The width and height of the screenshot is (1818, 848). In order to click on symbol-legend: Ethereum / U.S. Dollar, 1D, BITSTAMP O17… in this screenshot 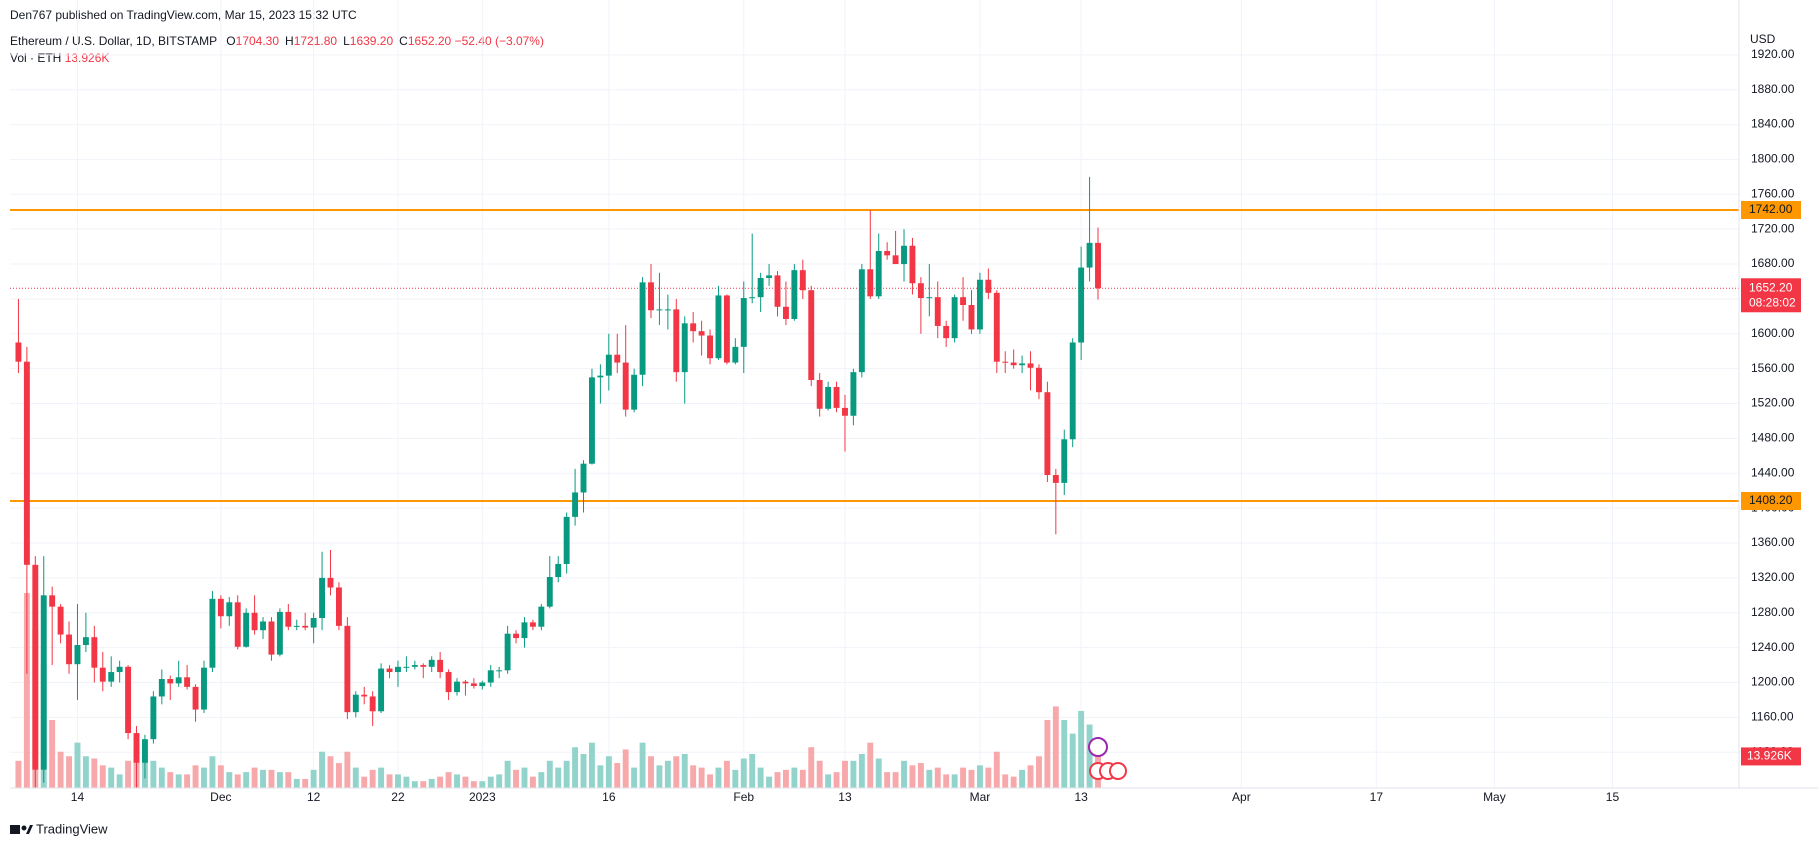, I will do `click(277, 41)`.